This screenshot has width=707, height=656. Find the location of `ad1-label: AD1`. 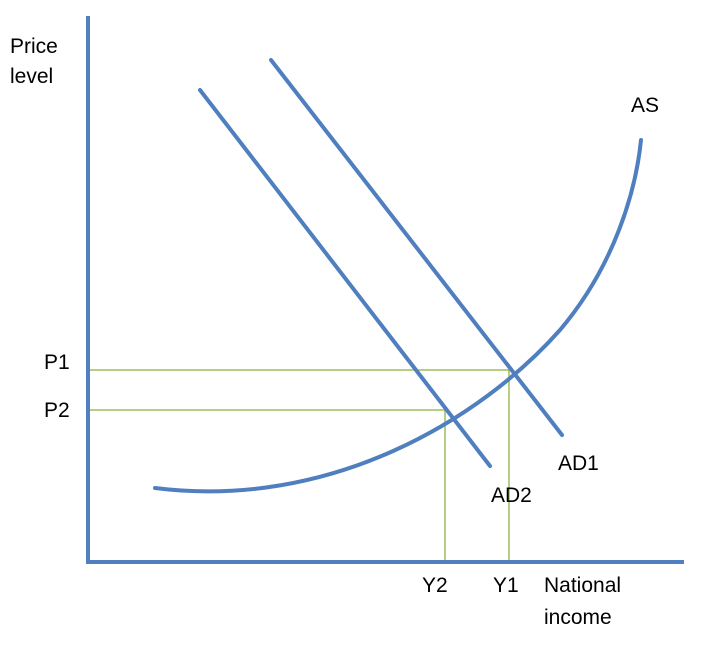

ad1-label: AD1 is located at coordinates (578, 463).